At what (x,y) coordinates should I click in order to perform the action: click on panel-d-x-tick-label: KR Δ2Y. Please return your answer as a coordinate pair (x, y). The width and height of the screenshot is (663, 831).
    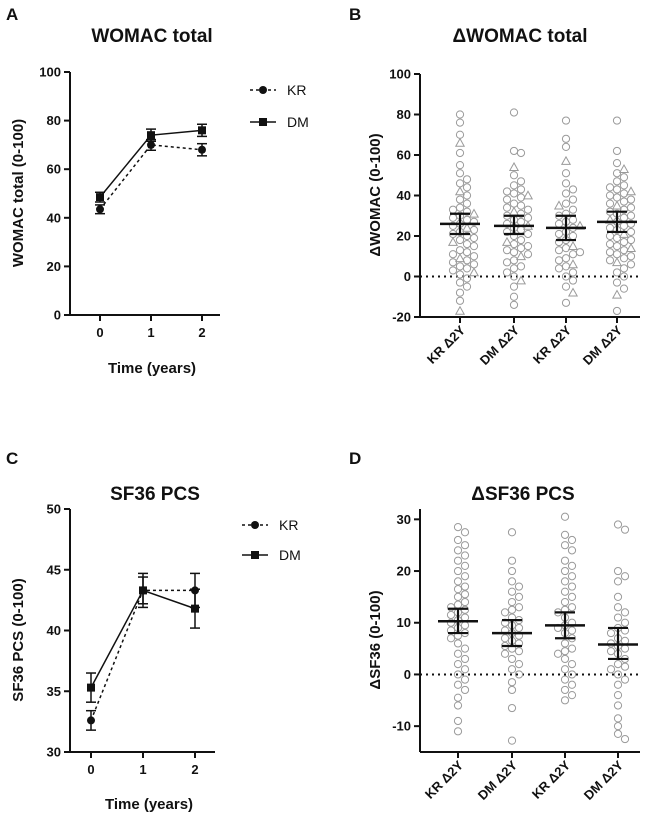
    Looking at the image, I should click on (551, 779).